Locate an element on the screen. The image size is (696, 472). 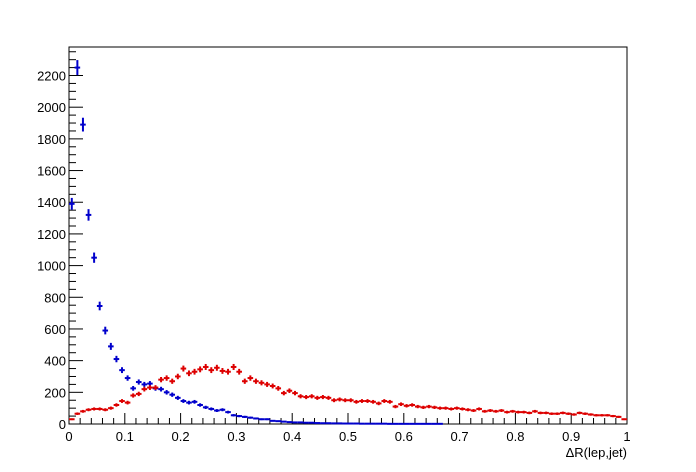
x-tick-label: 1 is located at coordinates (626, 436).